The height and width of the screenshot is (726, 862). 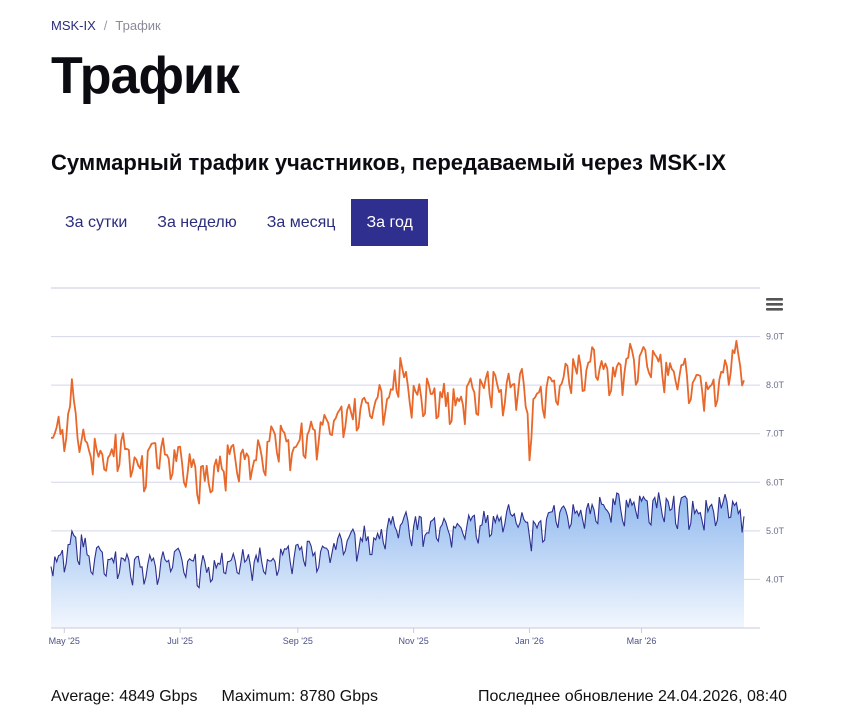 I want to click on y-tick-label: 9.0T, so click(x=775, y=337).